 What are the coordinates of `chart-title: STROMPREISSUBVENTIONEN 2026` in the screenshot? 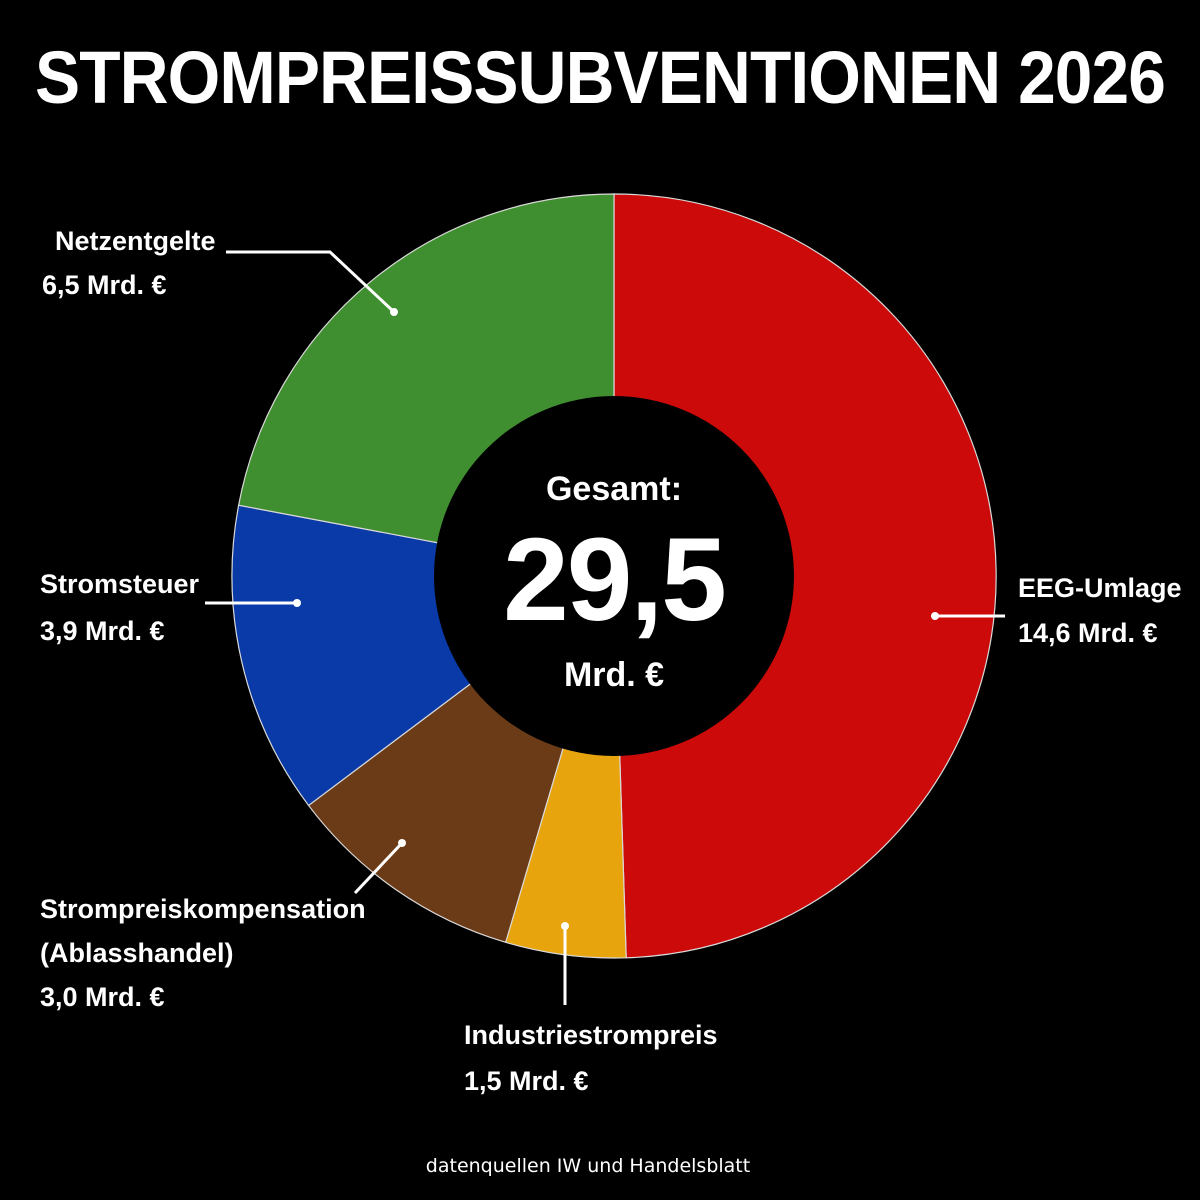 It's located at (600, 77).